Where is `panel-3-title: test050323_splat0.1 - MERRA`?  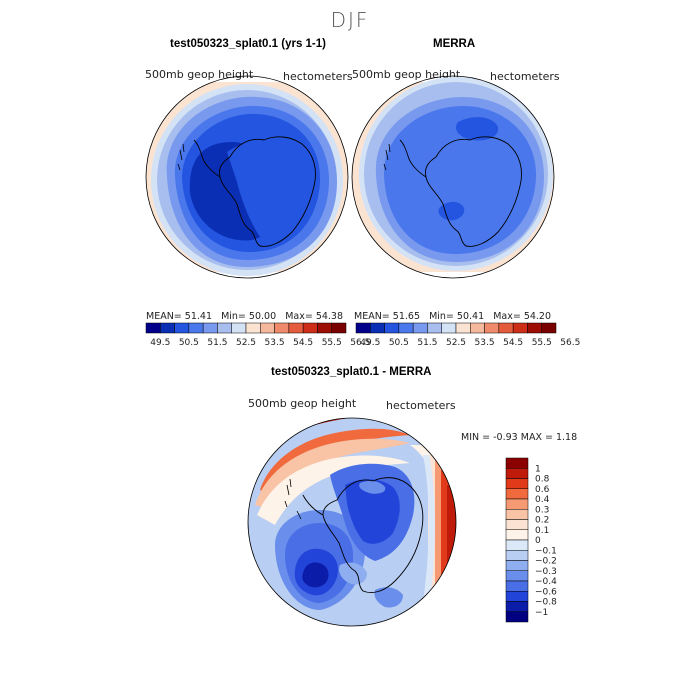 panel-3-title: test050323_splat0.1 - MERRA is located at coordinates (351, 372).